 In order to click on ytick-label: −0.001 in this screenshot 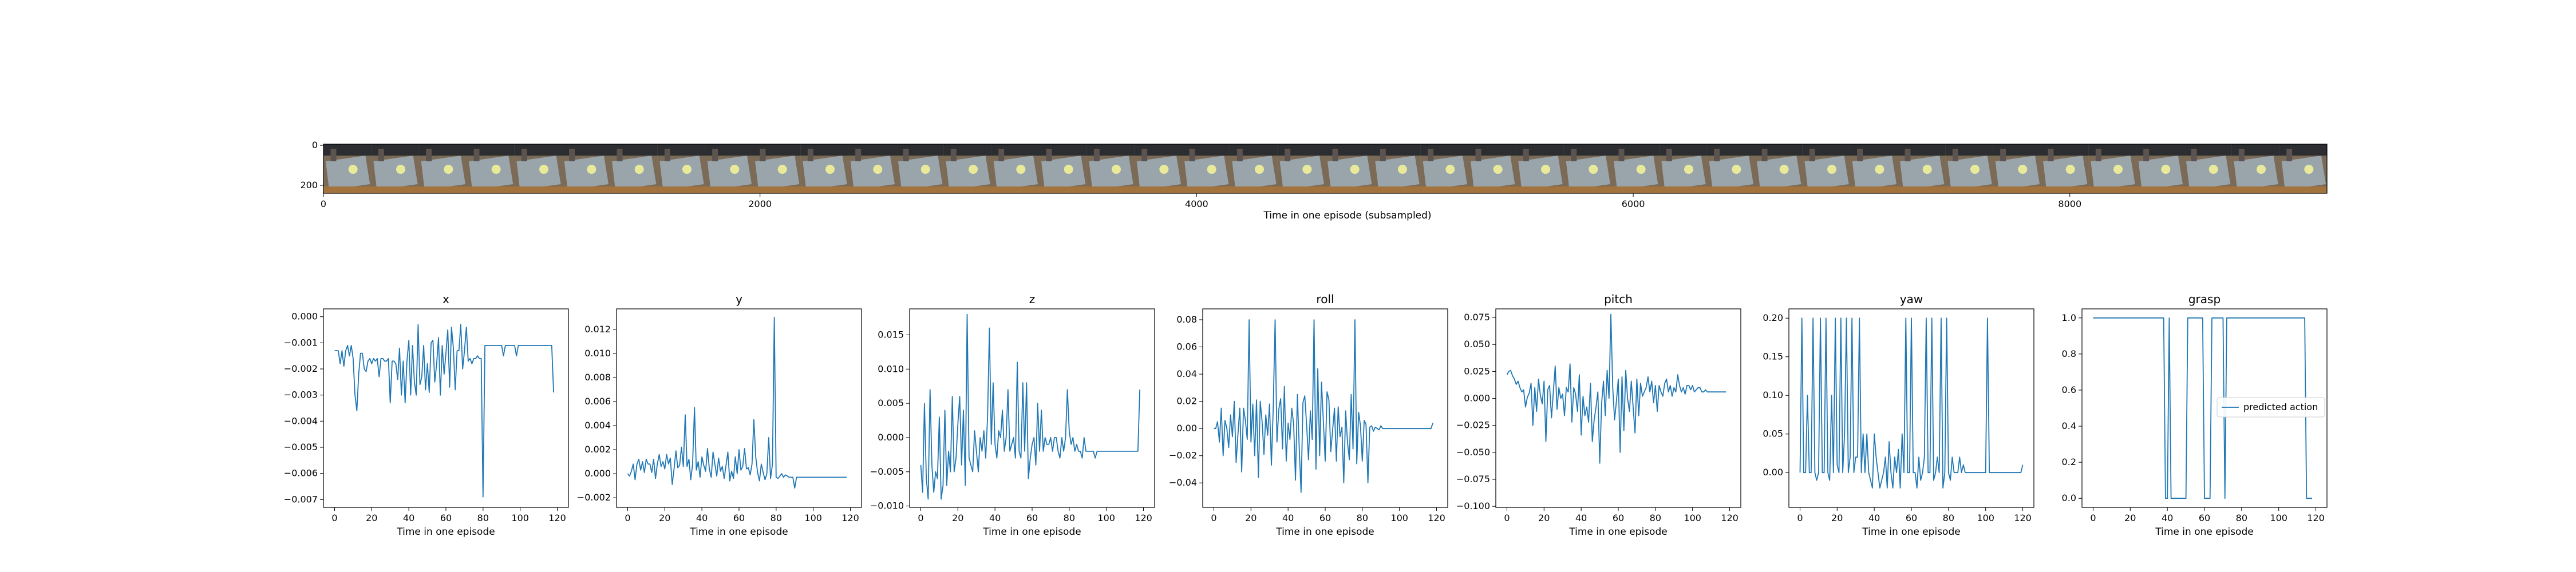, I will do `click(301, 342)`.